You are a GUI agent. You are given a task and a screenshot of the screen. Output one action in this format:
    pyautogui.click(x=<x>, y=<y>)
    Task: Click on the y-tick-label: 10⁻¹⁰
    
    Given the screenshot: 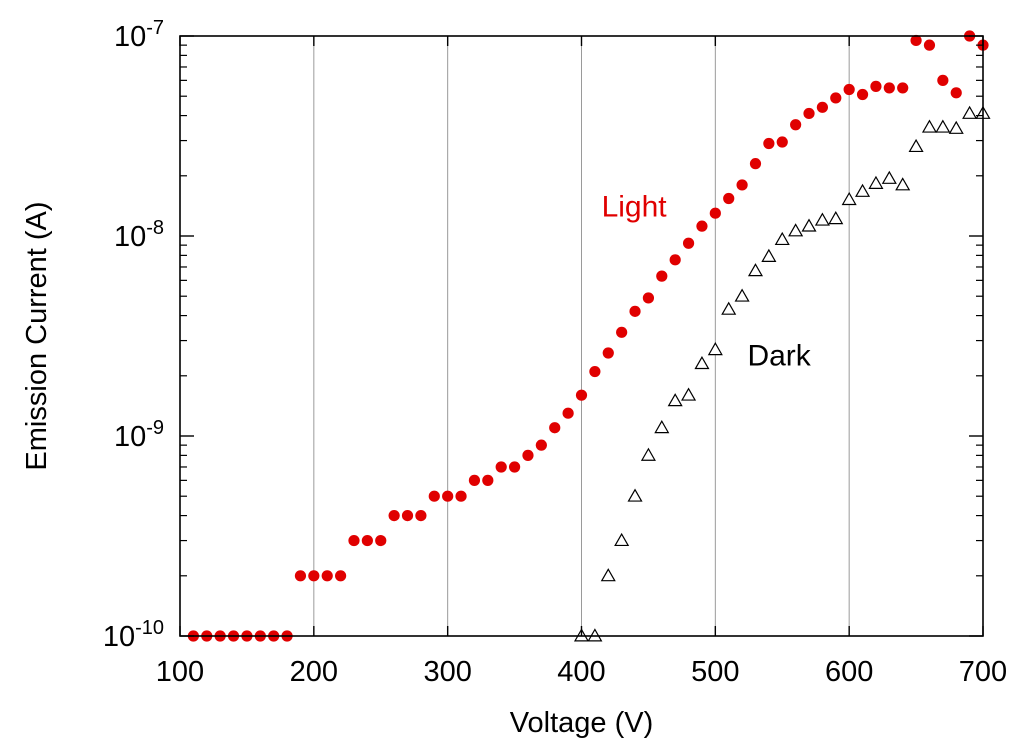 What is the action you would take?
    pyautogui.click(x=133, y=635)
    